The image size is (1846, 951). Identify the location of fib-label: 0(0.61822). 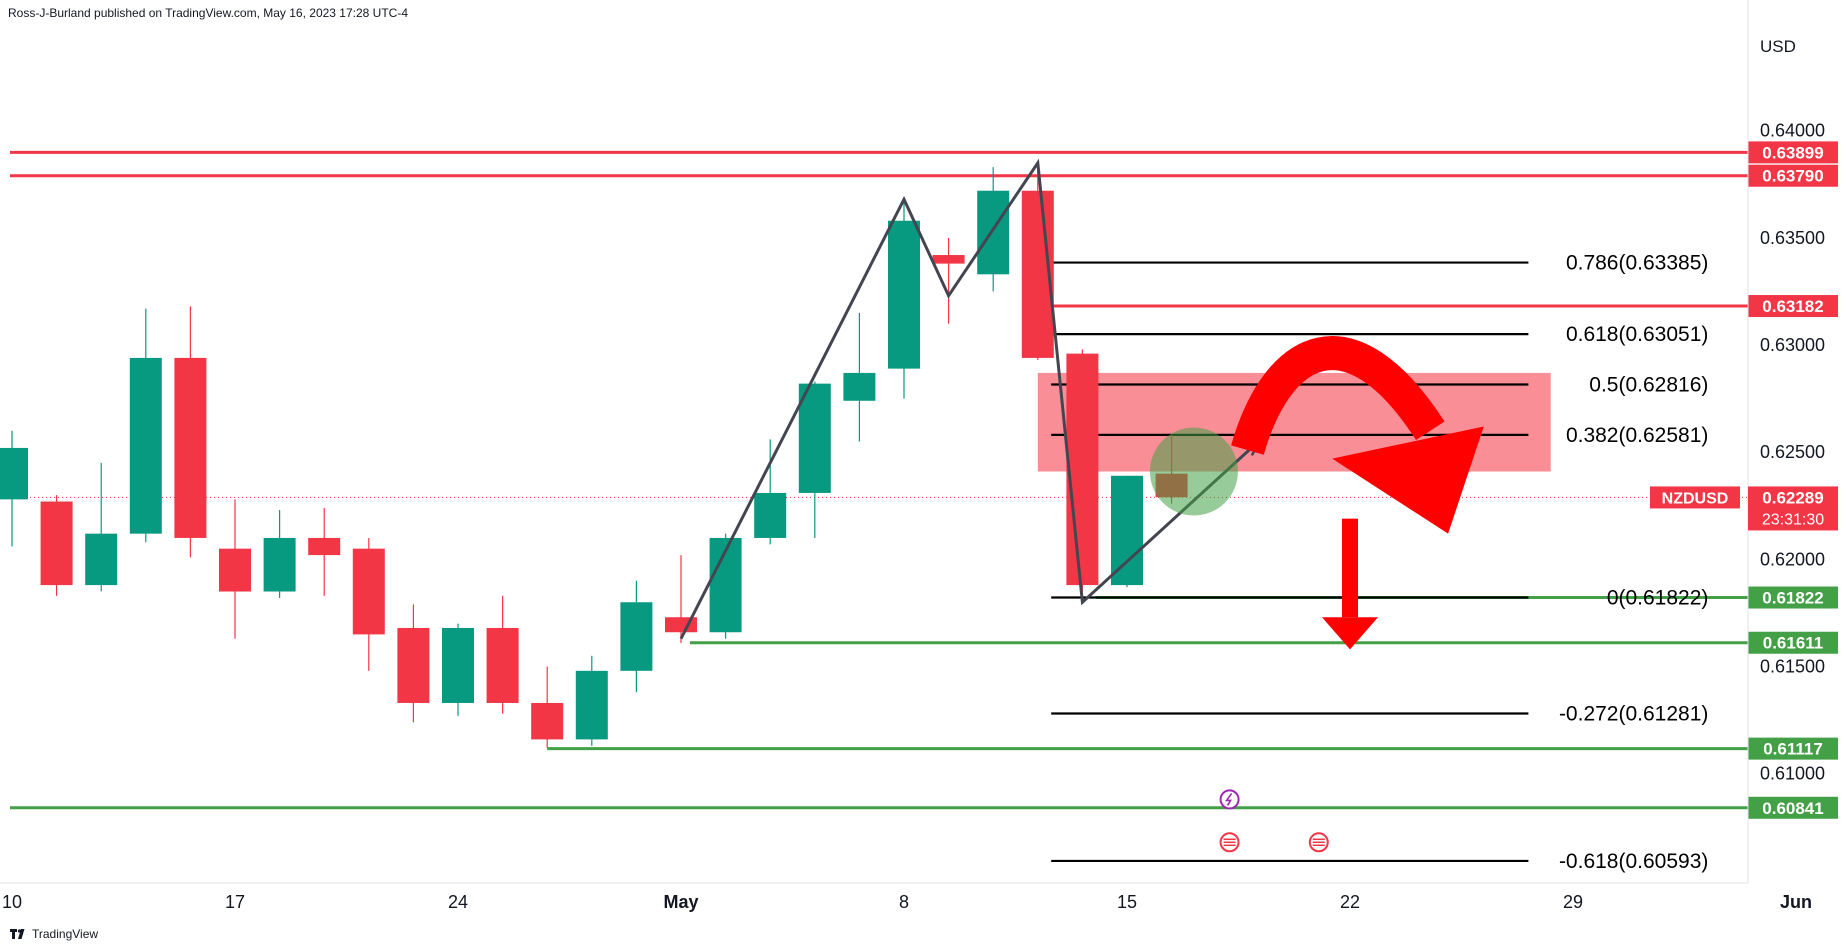
(1658, 598).